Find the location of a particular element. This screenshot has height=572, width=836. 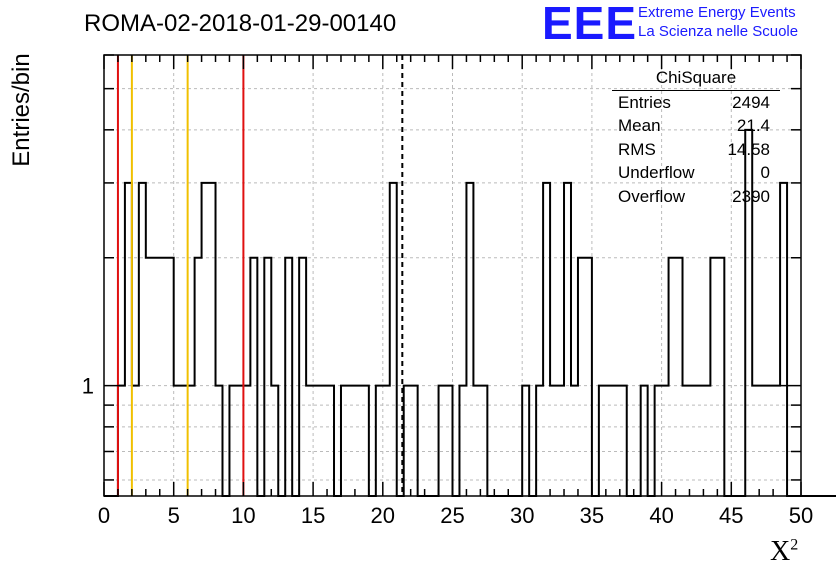

logo-line-2: La Scienza nelle Scuole is located at coordinates (718, 31).